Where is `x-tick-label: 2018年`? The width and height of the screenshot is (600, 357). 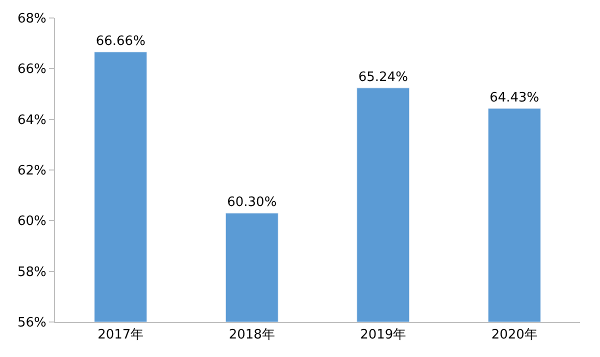 x-tick-label: 2018年 is located at coordinates (251, 335).